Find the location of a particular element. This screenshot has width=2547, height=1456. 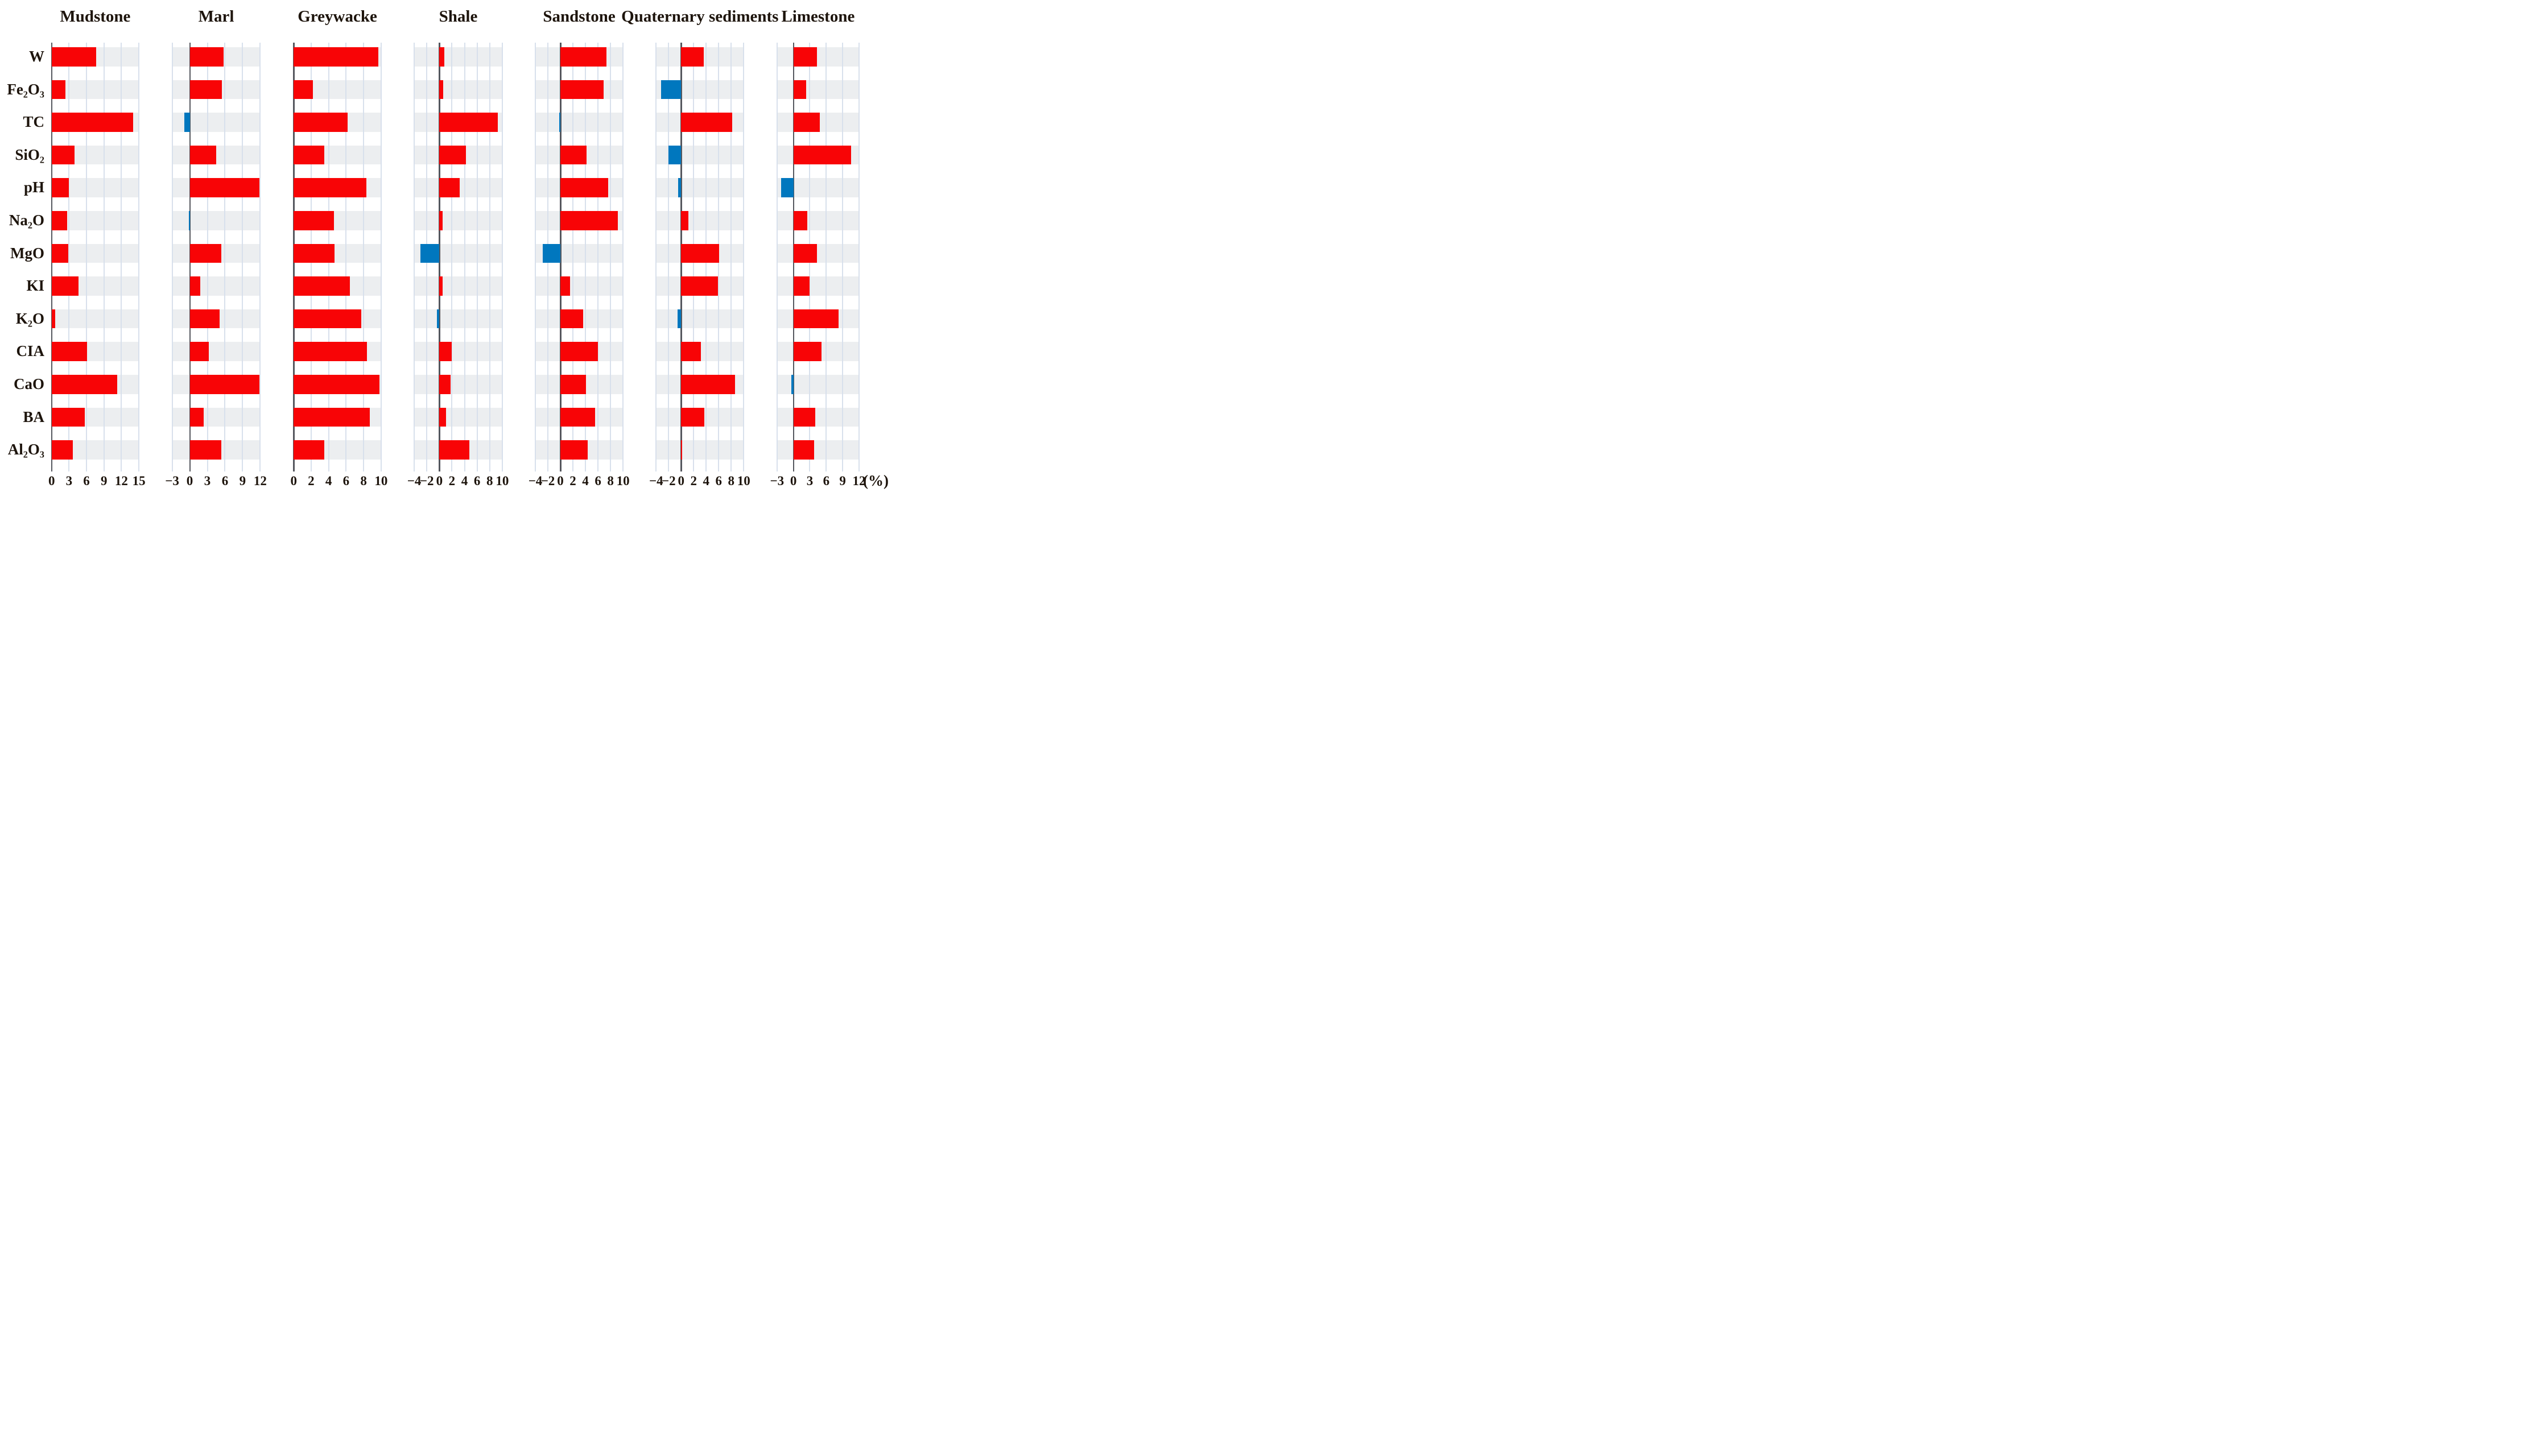

bar-greywacke-k-o is located at coordinates (327, 319).